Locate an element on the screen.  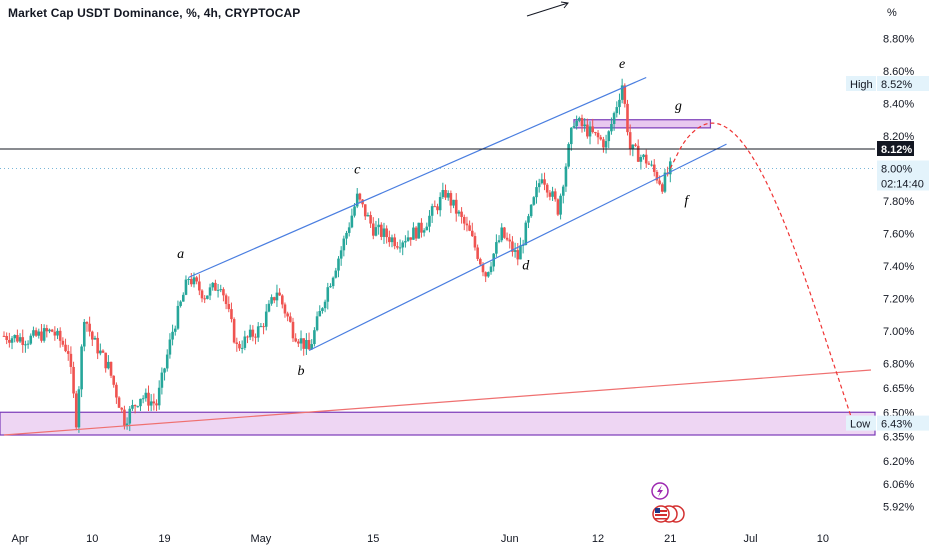
y-tick-label: 7.40% is located at coordinates (898, 267).